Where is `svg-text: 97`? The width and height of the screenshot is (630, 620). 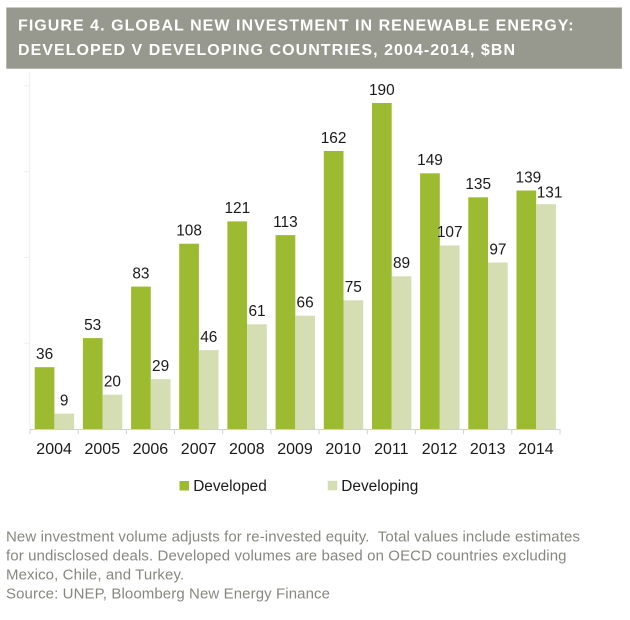 svg-text: 97 is located at coordinates (497, 249).